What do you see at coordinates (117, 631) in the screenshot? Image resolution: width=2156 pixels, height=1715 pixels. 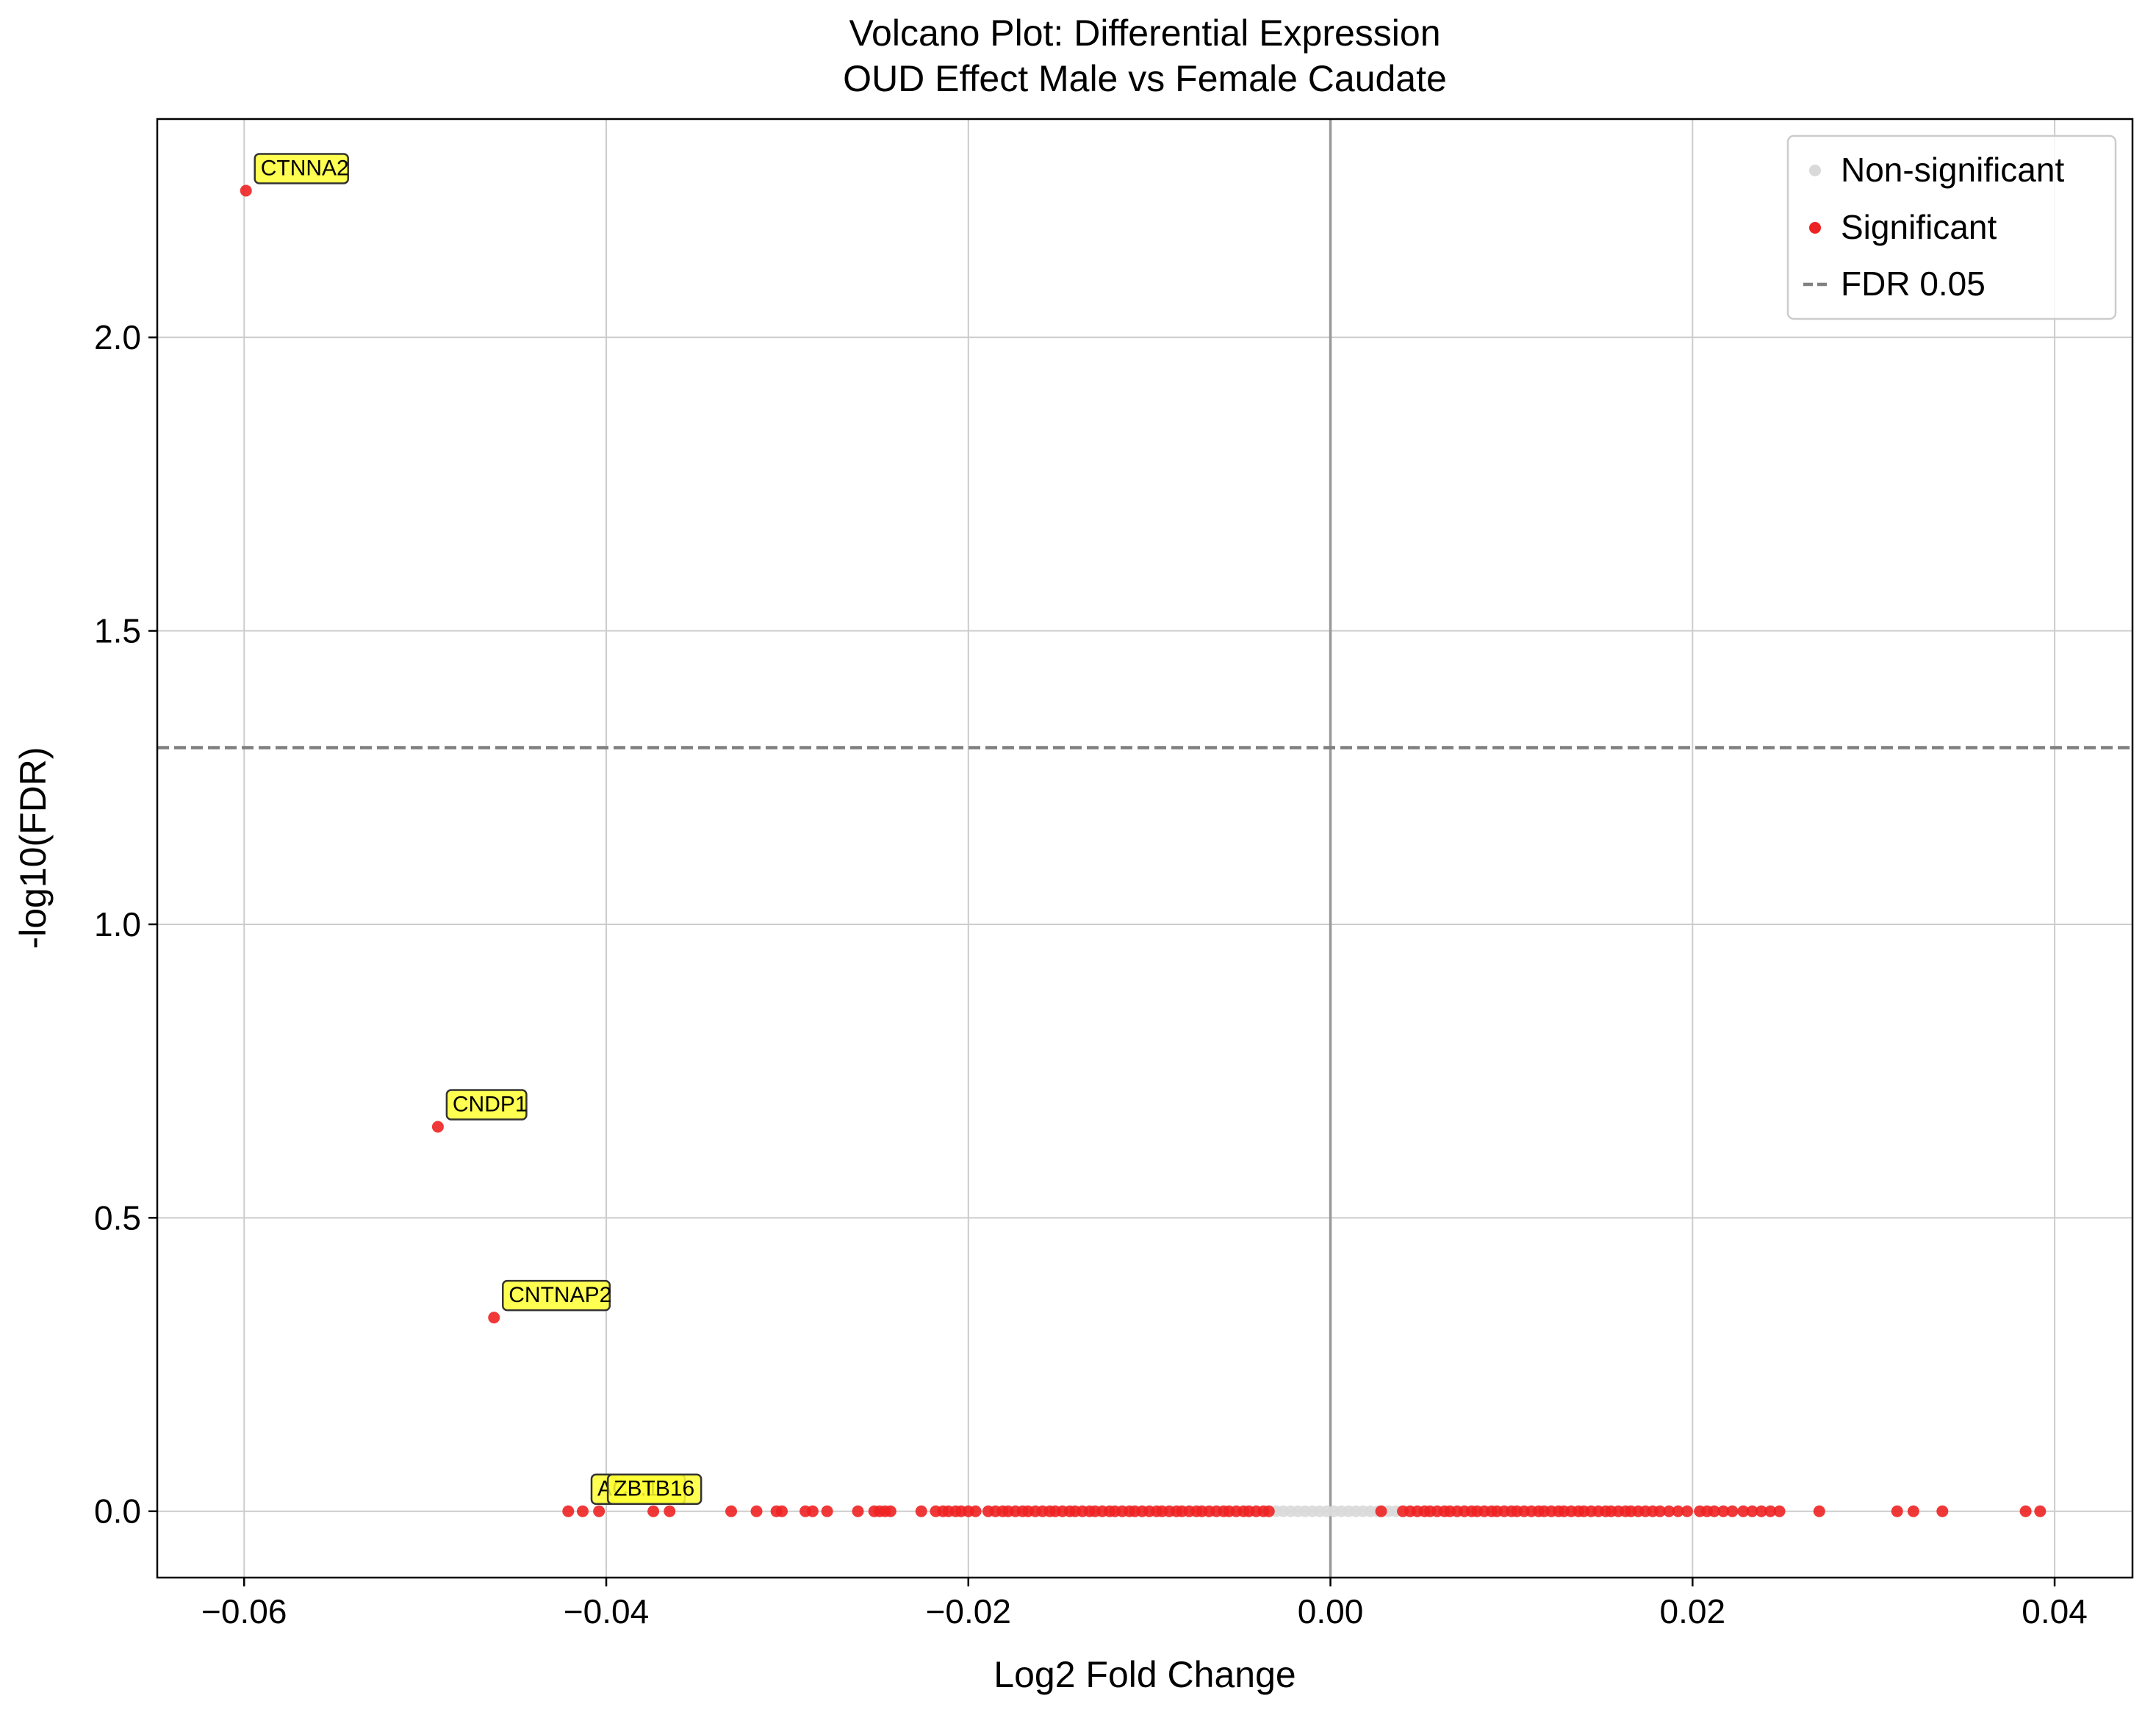 I see `y-tick-label: 1.5` at bounding box center [117, 631].